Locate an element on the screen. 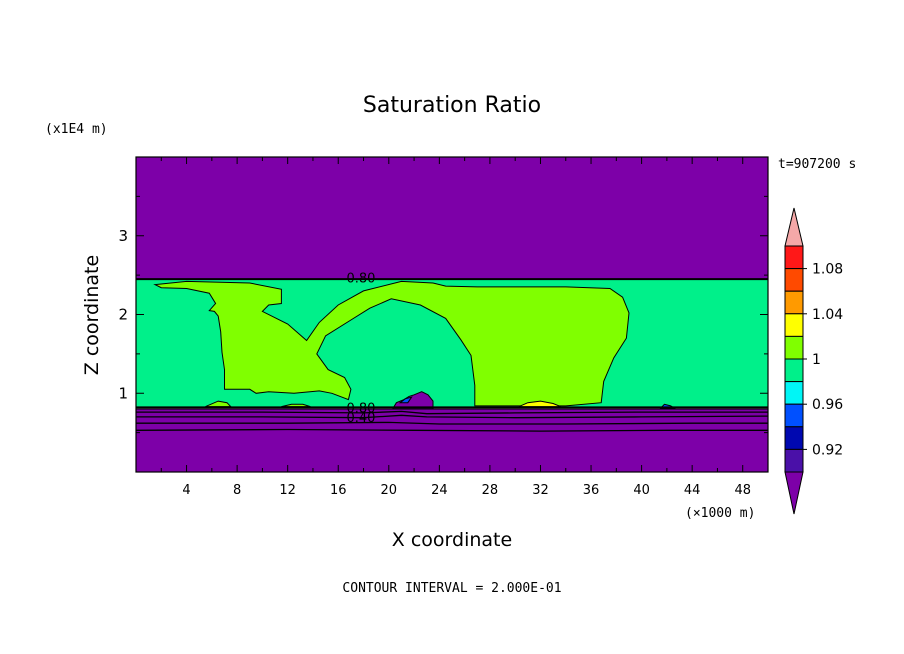 The width and height of the screenshot is (904, 654). colorbar-label-0.96: 0.96 is located at coordinates (827, 405).